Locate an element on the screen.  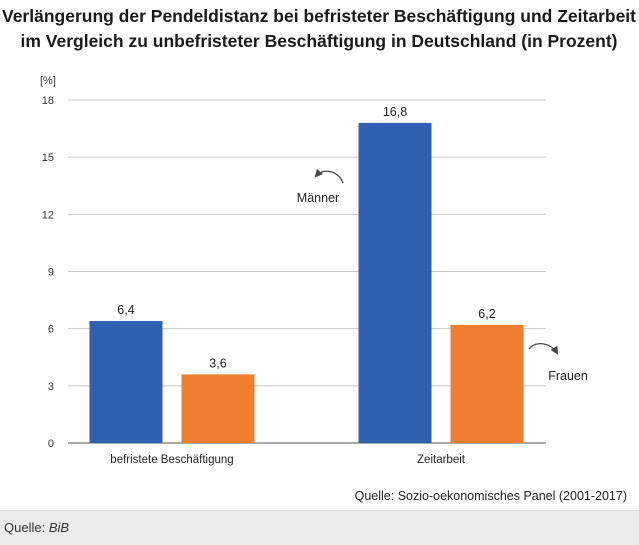
series-label-frauen: Frauen is located at coordinates (568, 376).